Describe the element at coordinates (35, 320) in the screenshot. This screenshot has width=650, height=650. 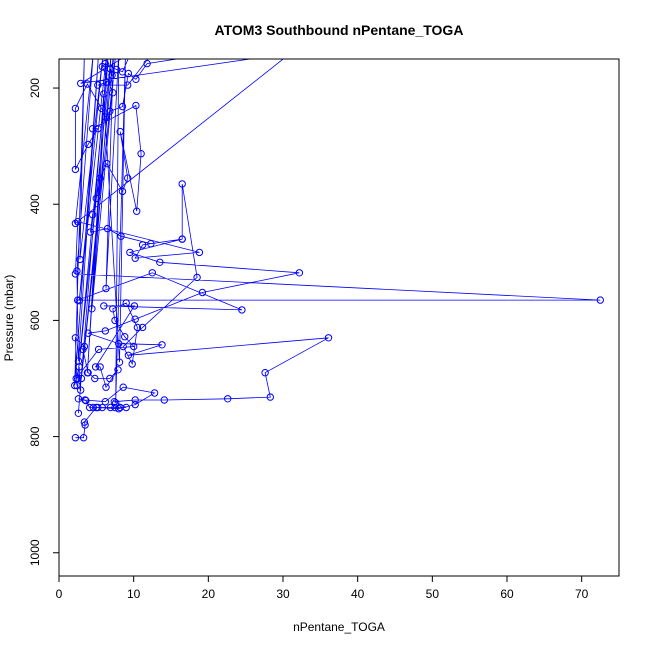
I see `y-tick-label: 600` at that location.